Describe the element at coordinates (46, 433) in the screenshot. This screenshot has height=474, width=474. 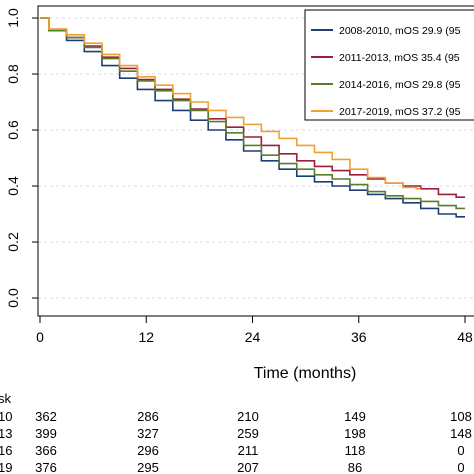
I see `risk-cell: 399` at that location.